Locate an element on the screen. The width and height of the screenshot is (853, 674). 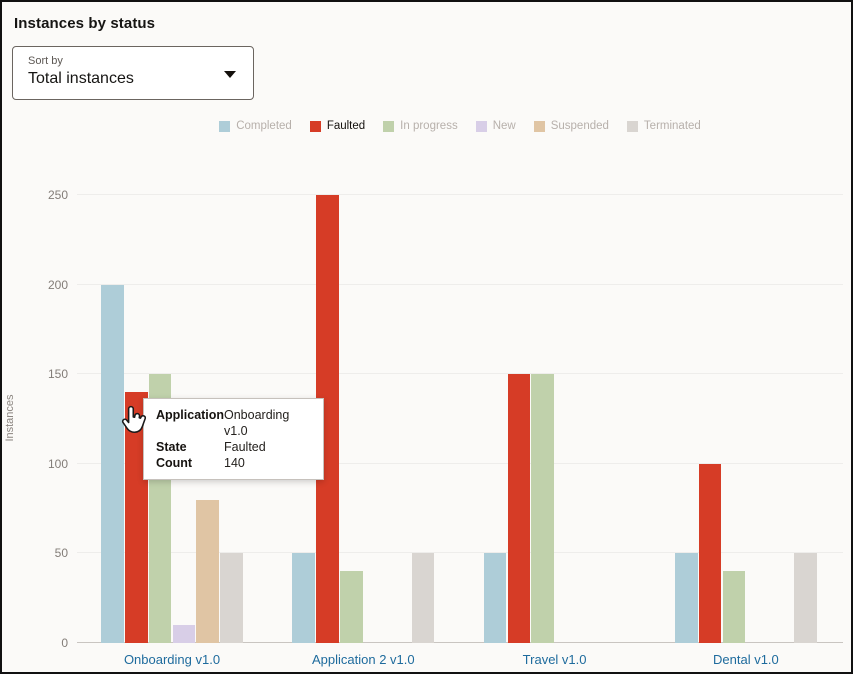
x-axis-label-travel-v1-0: Travel v1.0 is located at coordinates (554, 659).